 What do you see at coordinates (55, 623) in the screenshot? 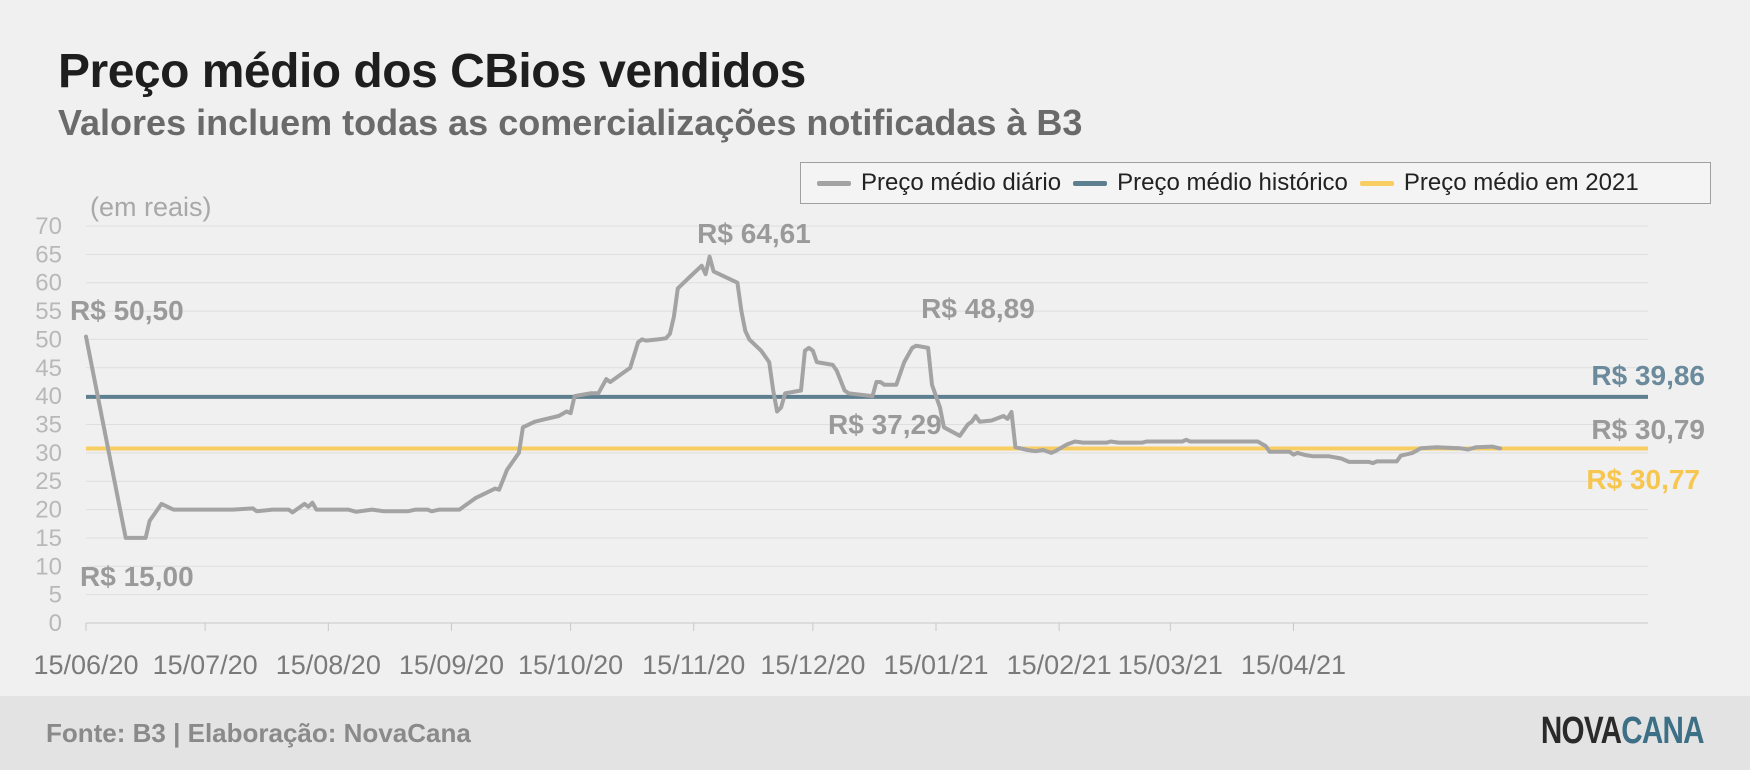
I see `y-tick-0: 0` at bounding box center [55, 623].